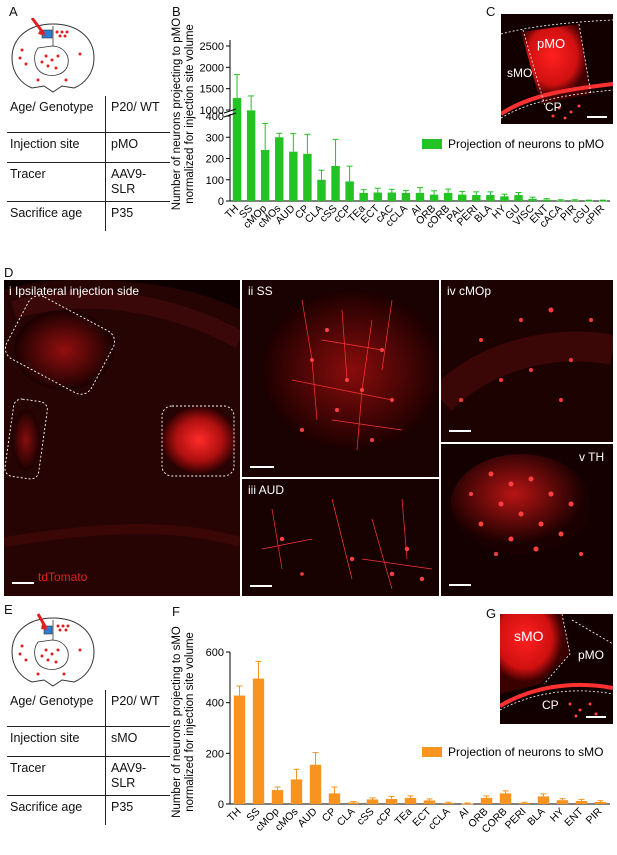 This screenshot has width=617, height=855. I want to click on label-aud: iii AUD, so click(266, 490).